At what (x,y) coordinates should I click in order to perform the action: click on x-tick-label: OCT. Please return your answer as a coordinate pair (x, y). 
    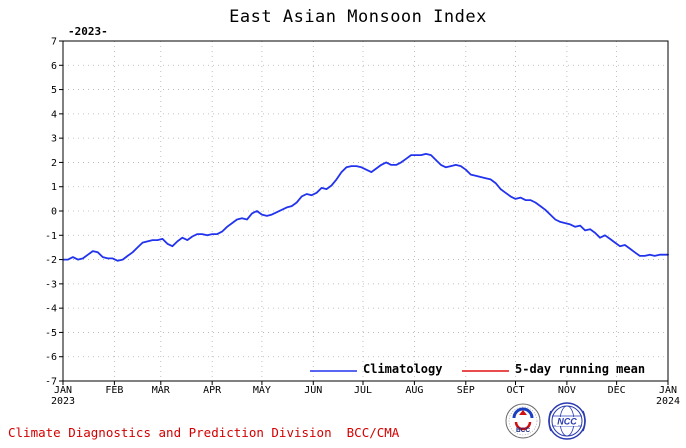
    Looking at the image, I should click on (515, 390).